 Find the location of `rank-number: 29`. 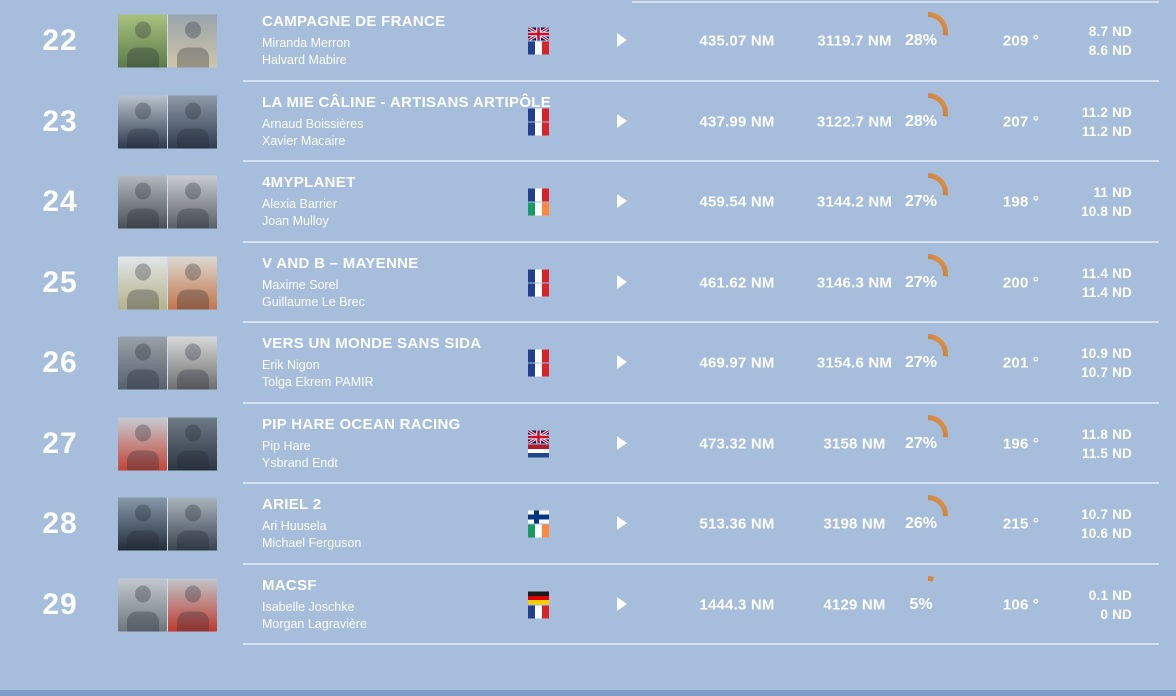

rank-number: 29 is located at coordinates (60, 604).